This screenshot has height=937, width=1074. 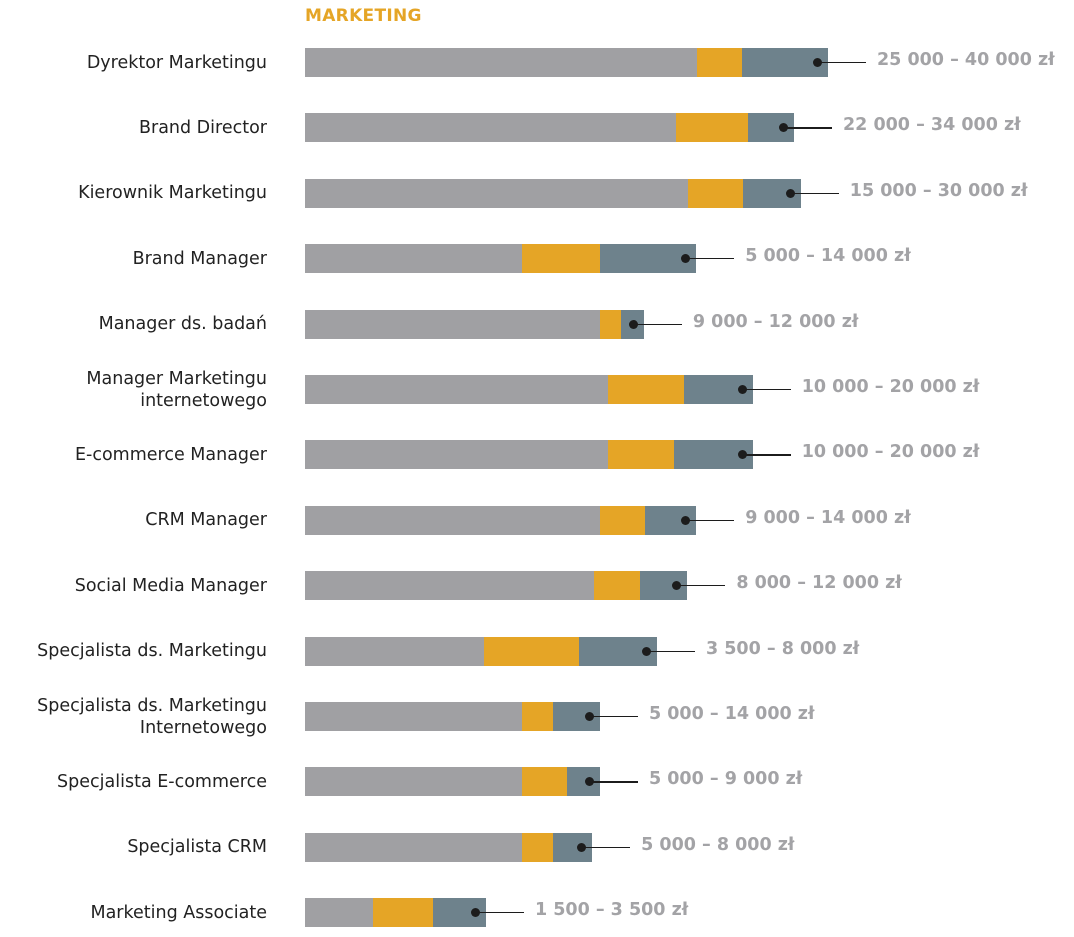 I want to click on category-label: CRM Manager, so click(x=206, y=520).